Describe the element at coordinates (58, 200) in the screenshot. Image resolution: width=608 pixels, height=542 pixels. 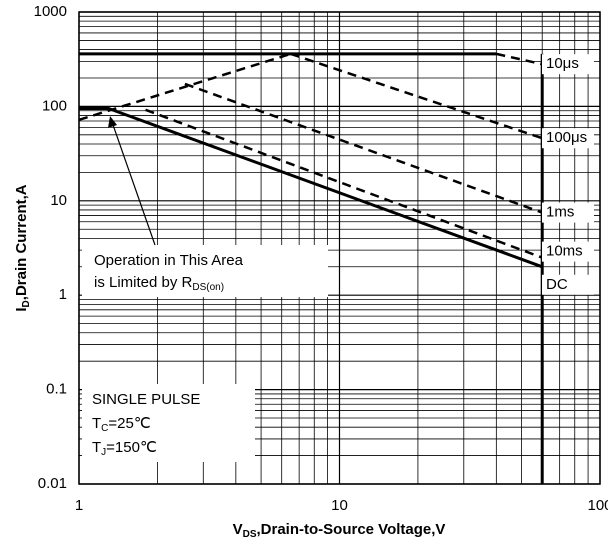
I see `y-tick-label: 10` at that location.